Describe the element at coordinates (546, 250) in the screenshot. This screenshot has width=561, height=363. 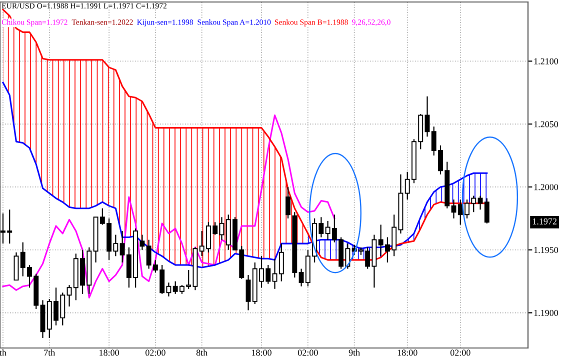
I see `y-tick-label: 1.1950` at that location.